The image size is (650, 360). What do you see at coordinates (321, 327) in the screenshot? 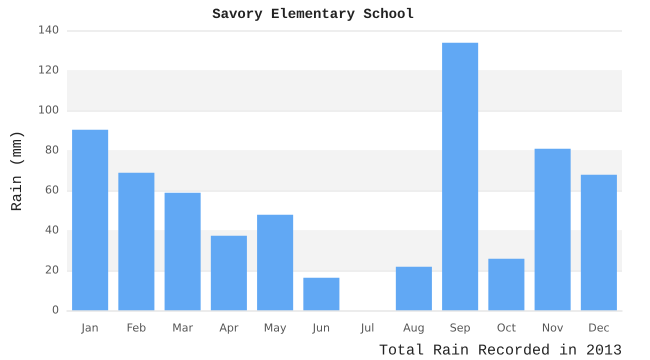
I see `x-tick-label: Jun` at bounding box center [321, 327].